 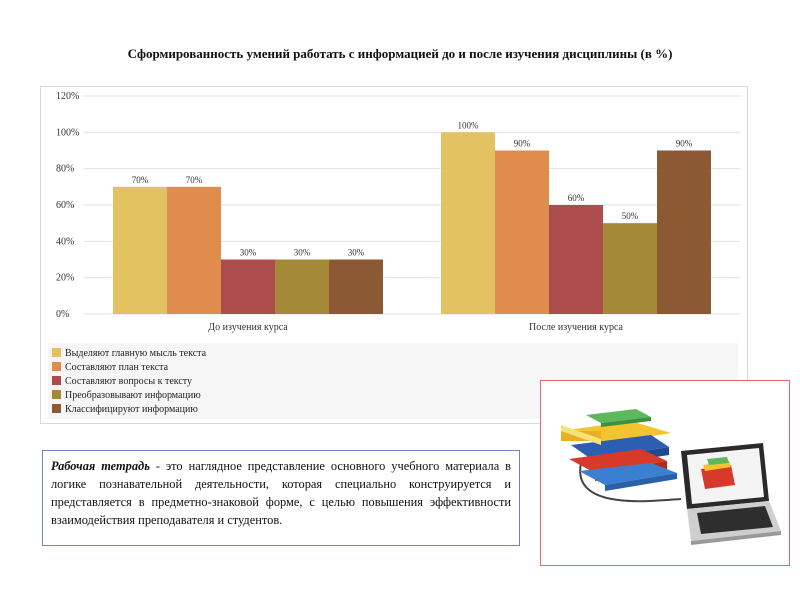 I want to click on y-tick-label: 20%, so click(x=65, y=278).